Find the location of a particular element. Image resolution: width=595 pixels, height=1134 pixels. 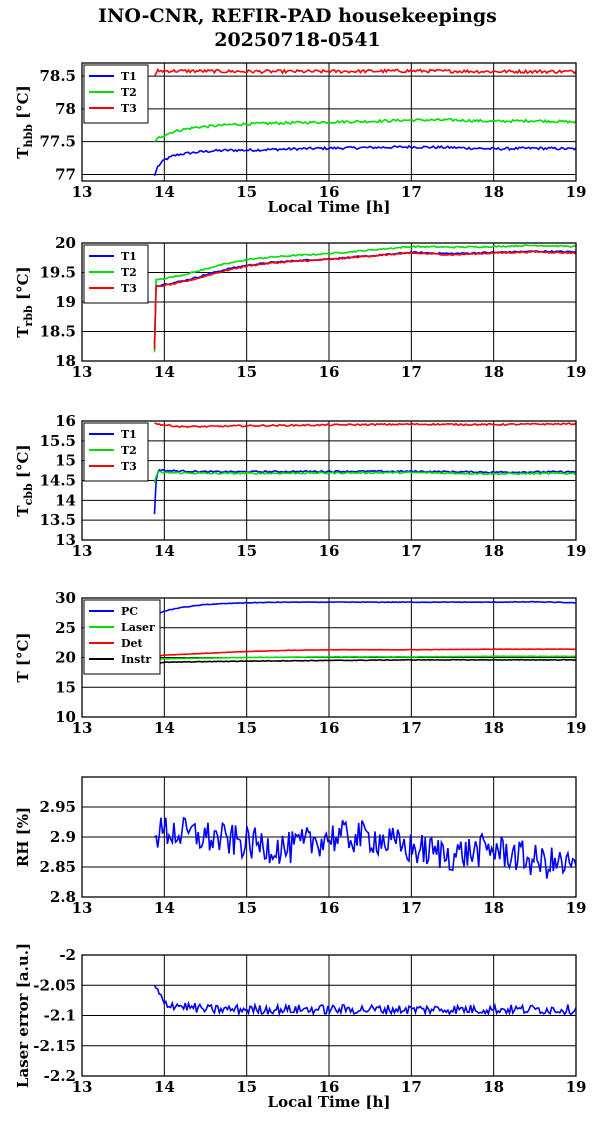

y-tick-label: 77 is located at coordinates (65, 174).